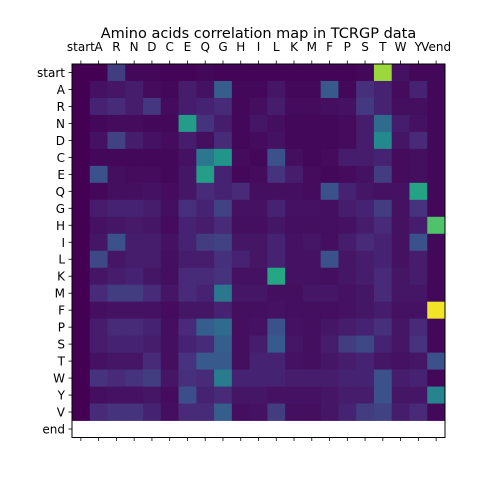  What do you see at coordinates (60, 209) in the screenshot?
I see `y-tick-label: G` at bounding box center [60, 209].